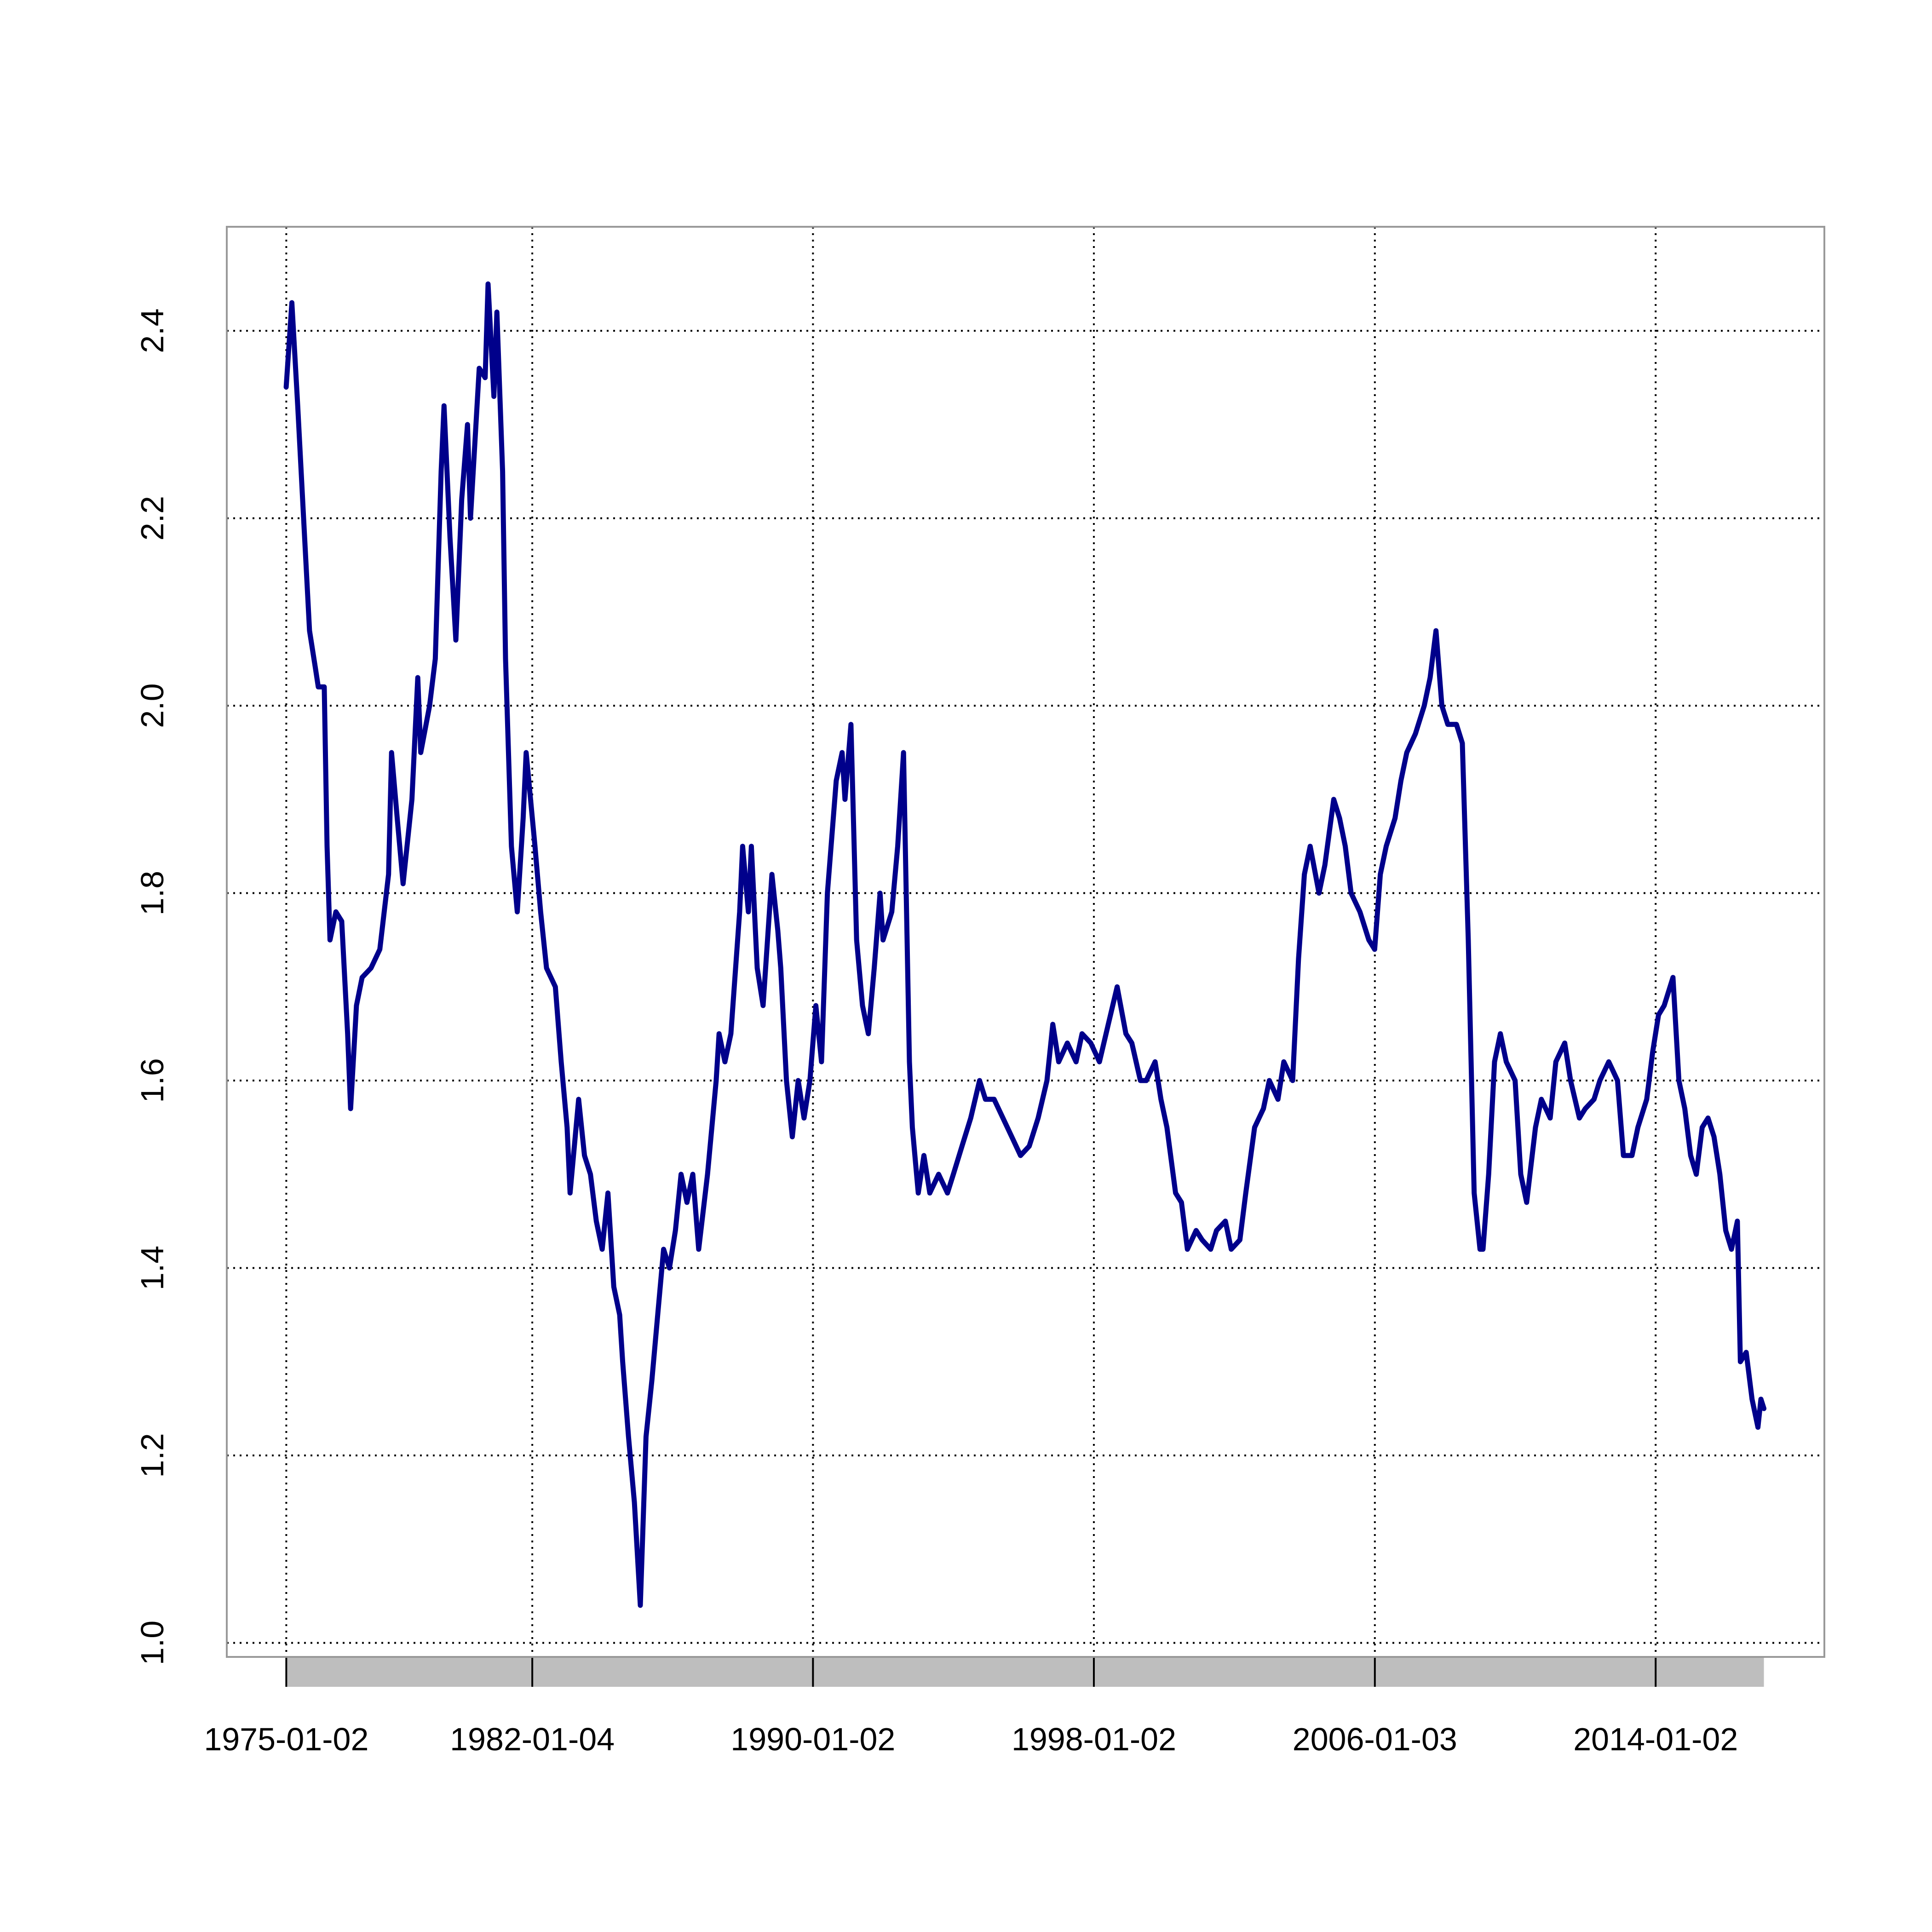  Describe the element at coordinates (152, 1080) in the screenshot. I see `y-tick-label: 1.6` at that location.